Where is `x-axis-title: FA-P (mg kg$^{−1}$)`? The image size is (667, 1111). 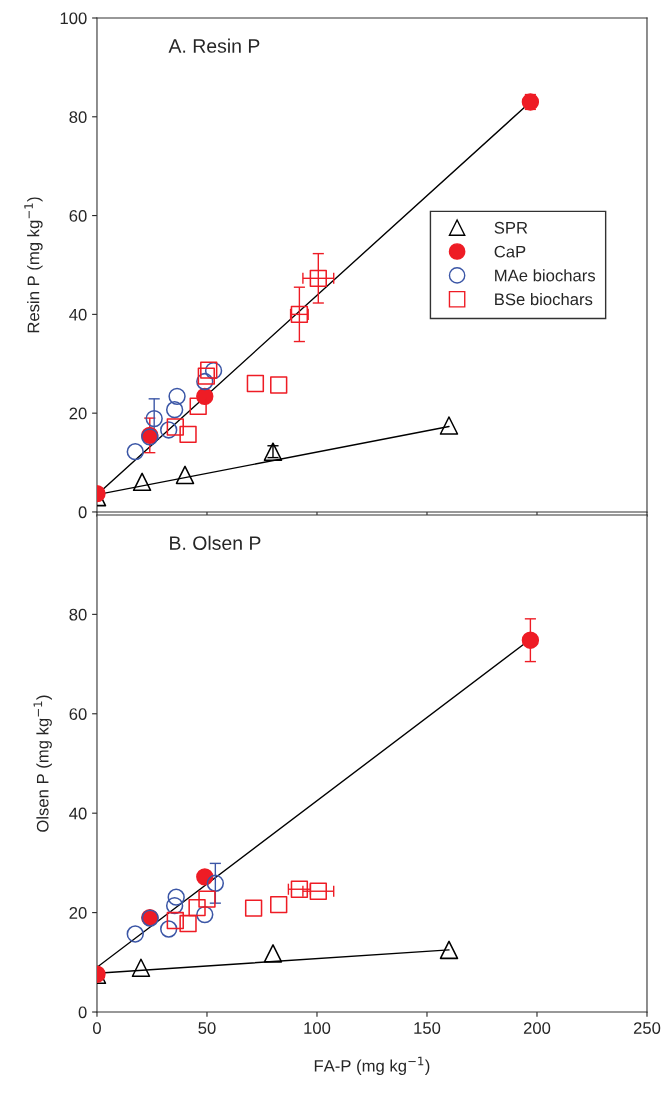 x-axis-title: FA-P (mg kg$^{−1}$) is located at coordinates (372, 1066).